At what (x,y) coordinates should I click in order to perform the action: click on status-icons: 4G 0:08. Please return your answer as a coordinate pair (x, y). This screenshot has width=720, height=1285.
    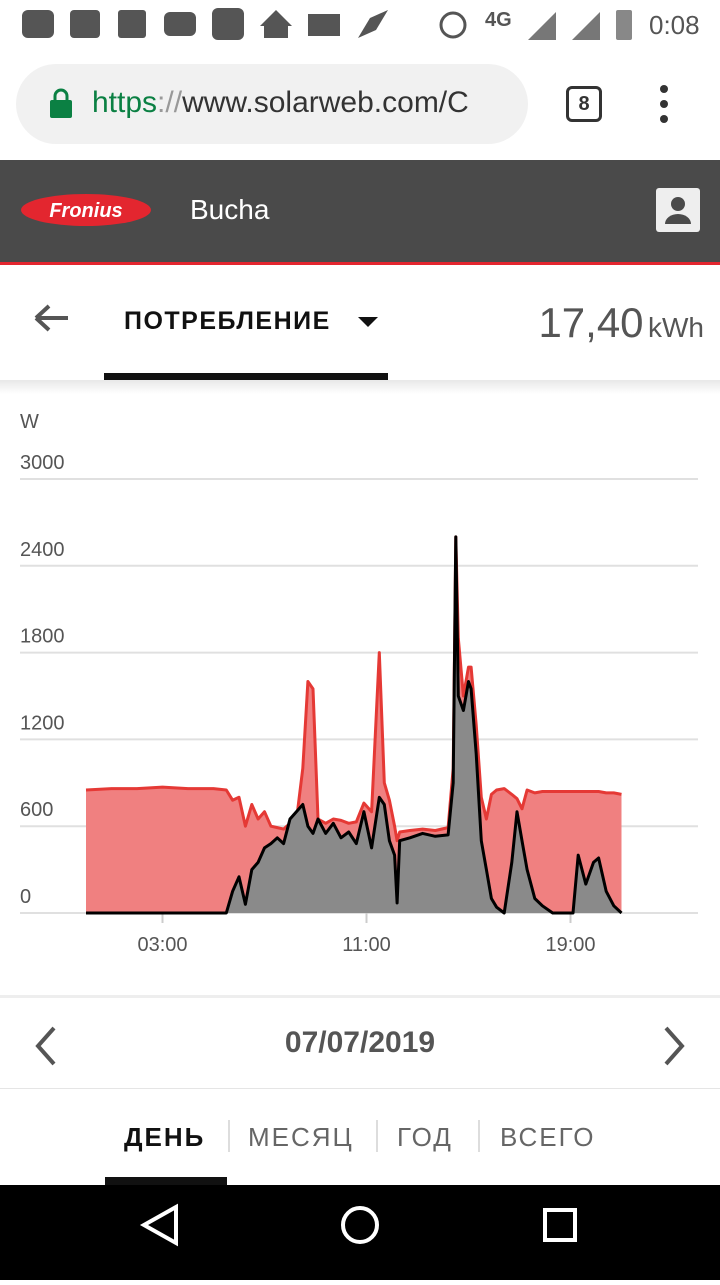
    Looking at the image, I should click on (361, 24).